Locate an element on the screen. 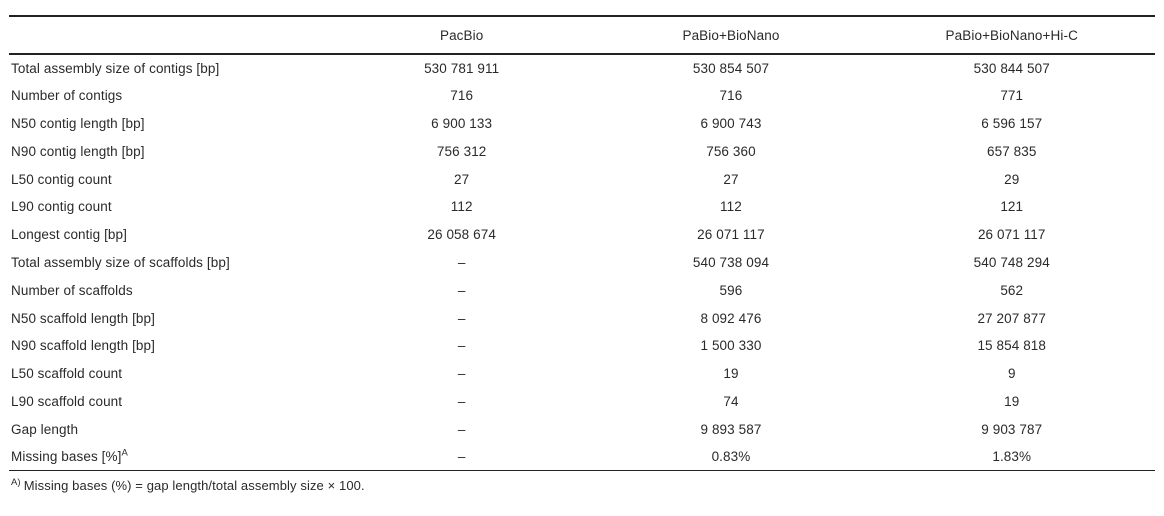 This screenshot has height=516, width=1164. column-header-pacbio: PacBio is located at coordinates (461, 35).